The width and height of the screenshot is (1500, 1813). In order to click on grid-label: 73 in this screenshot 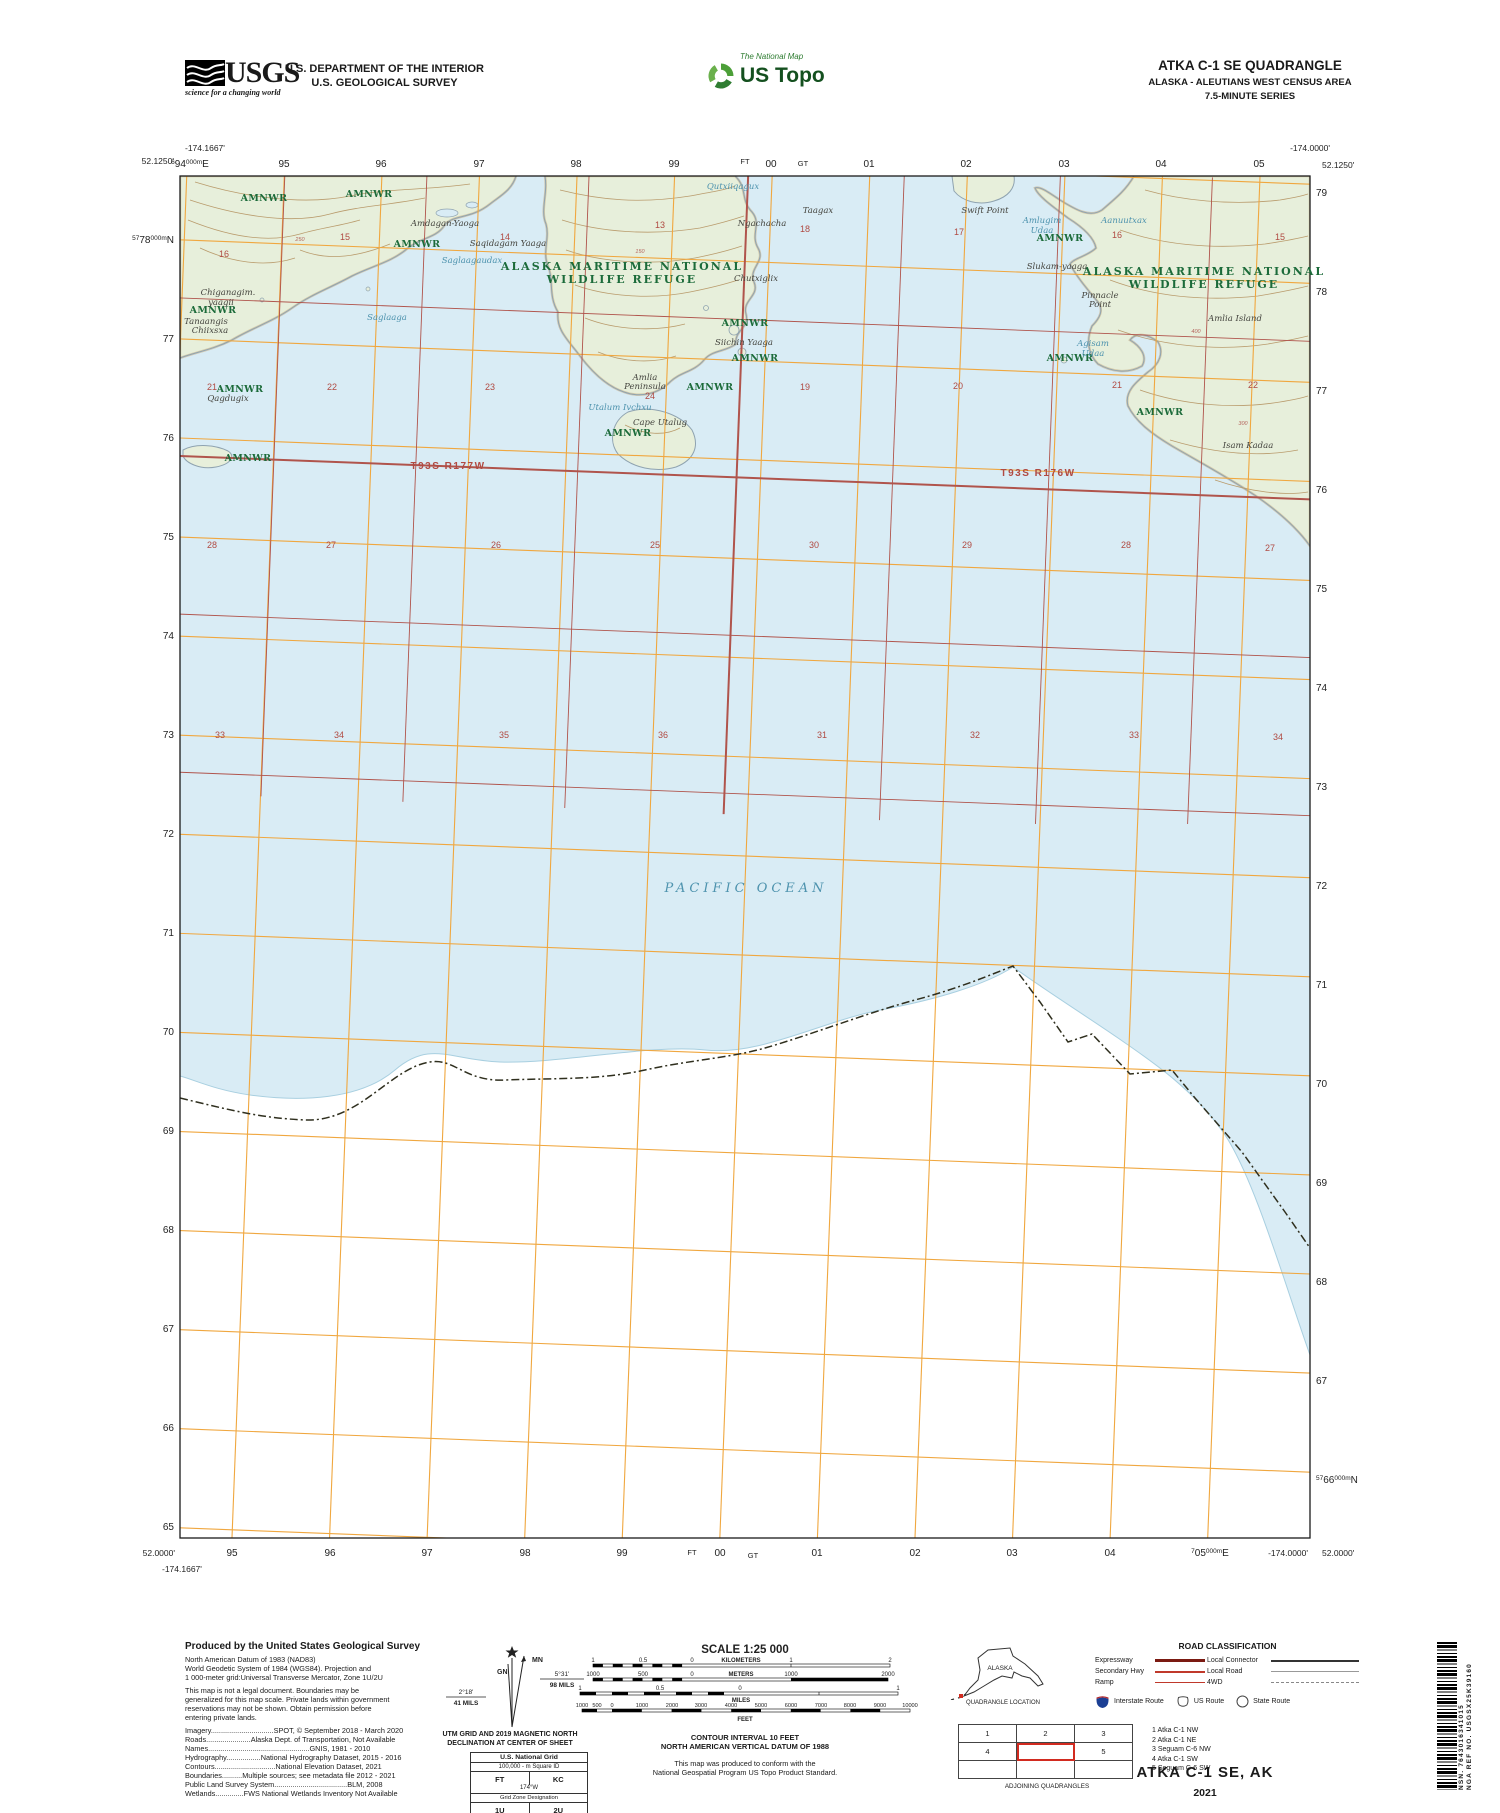, I will do `click(1322, 787)`.